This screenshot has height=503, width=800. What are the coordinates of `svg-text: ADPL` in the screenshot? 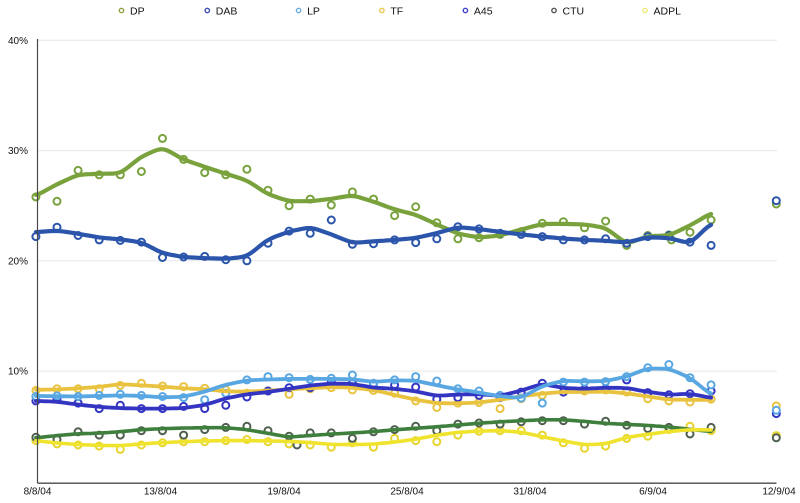 It's located at (668, 12).